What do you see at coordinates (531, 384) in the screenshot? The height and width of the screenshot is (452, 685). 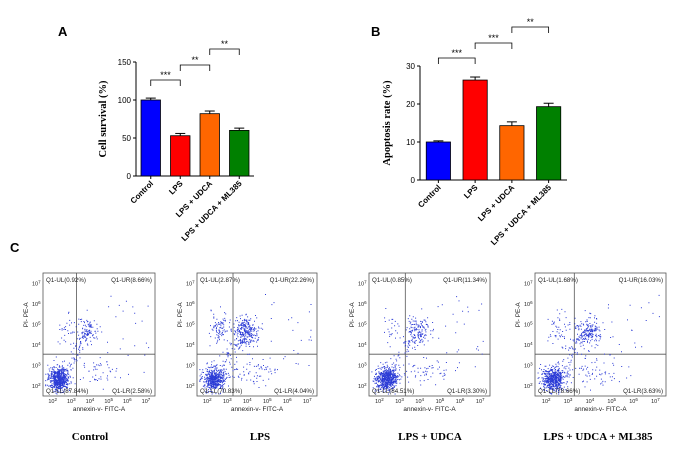 I see `y-tick-exponent: 2` at bounding box center [531, 384].